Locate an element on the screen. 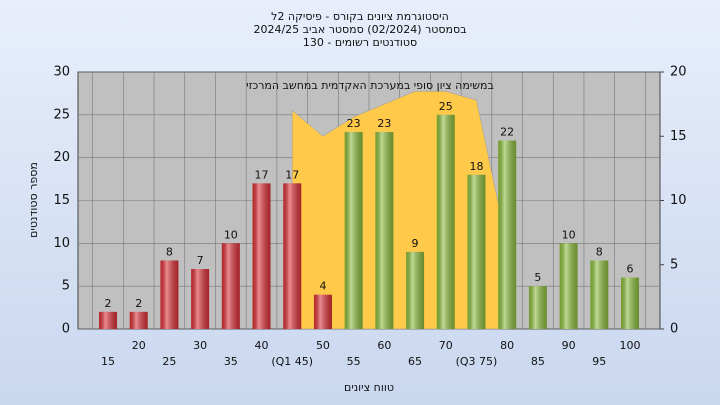 The width and height of the screenshot is (720, 405). x-tick-label: 15 is located at coordinates (108, 361).